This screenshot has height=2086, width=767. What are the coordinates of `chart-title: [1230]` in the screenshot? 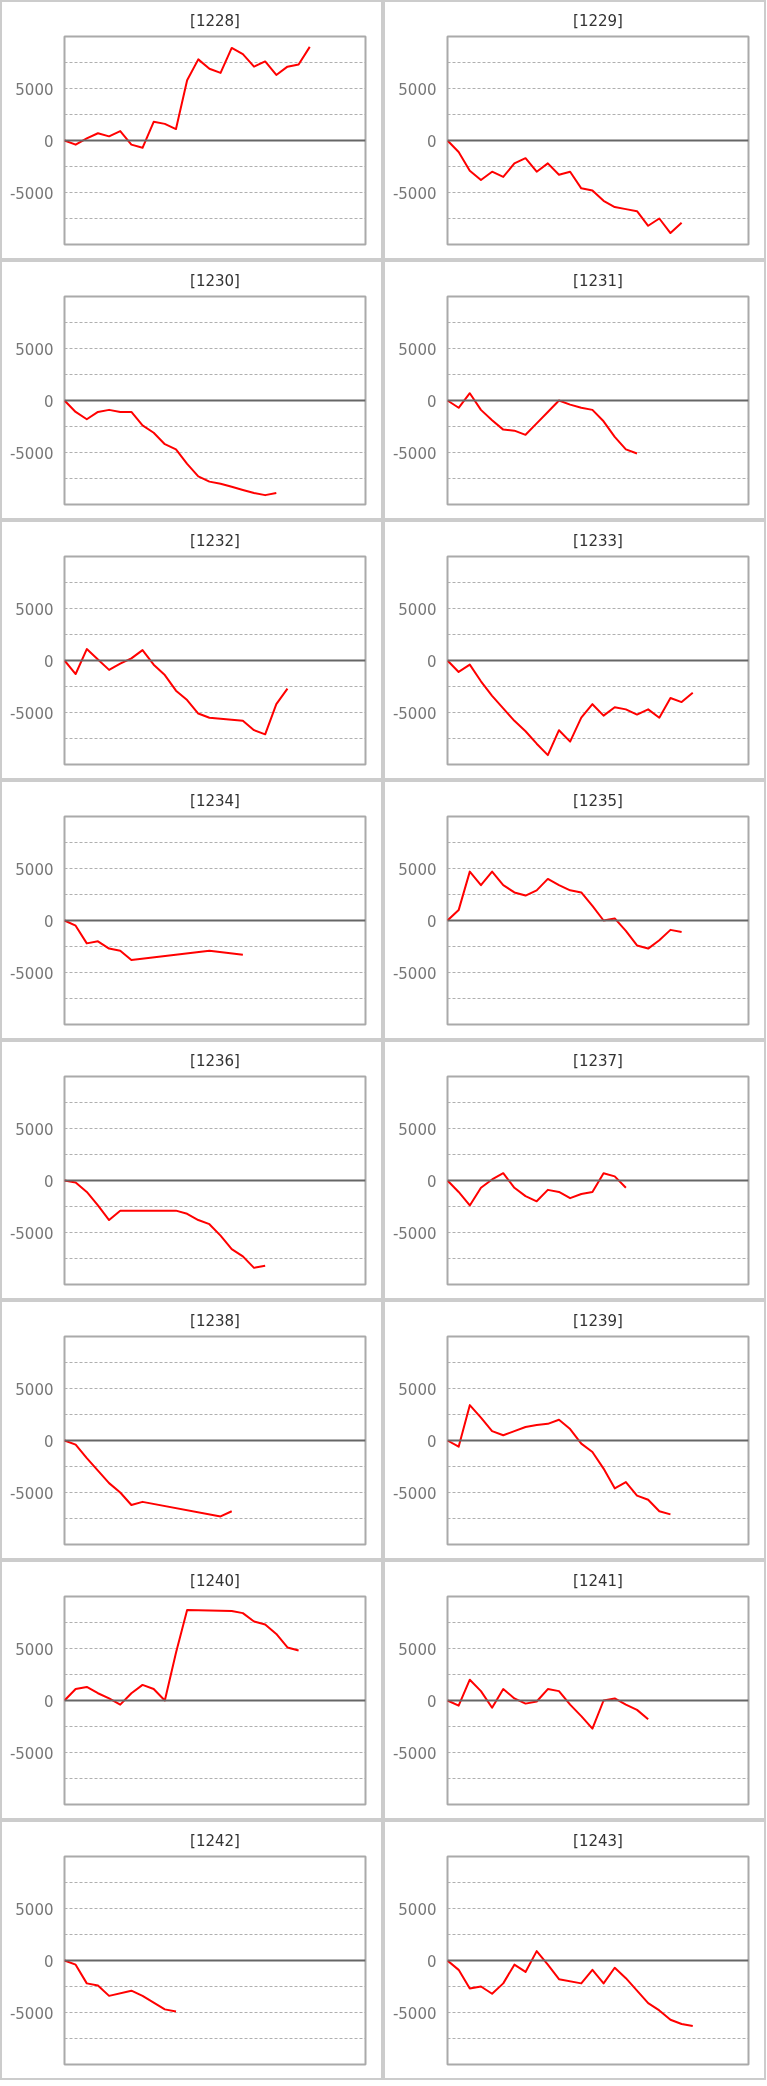 It's located at (215, 280).